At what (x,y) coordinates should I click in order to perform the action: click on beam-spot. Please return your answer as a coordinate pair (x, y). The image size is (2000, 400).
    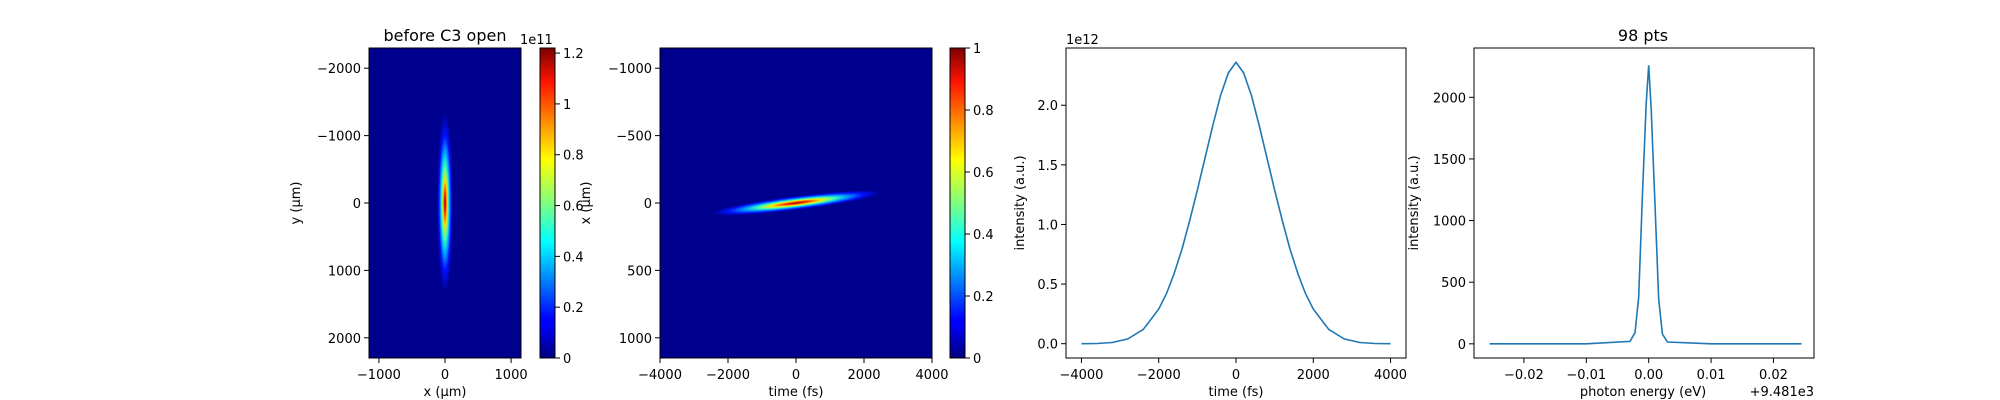
    Looking at the image, I should click on (445, 203).